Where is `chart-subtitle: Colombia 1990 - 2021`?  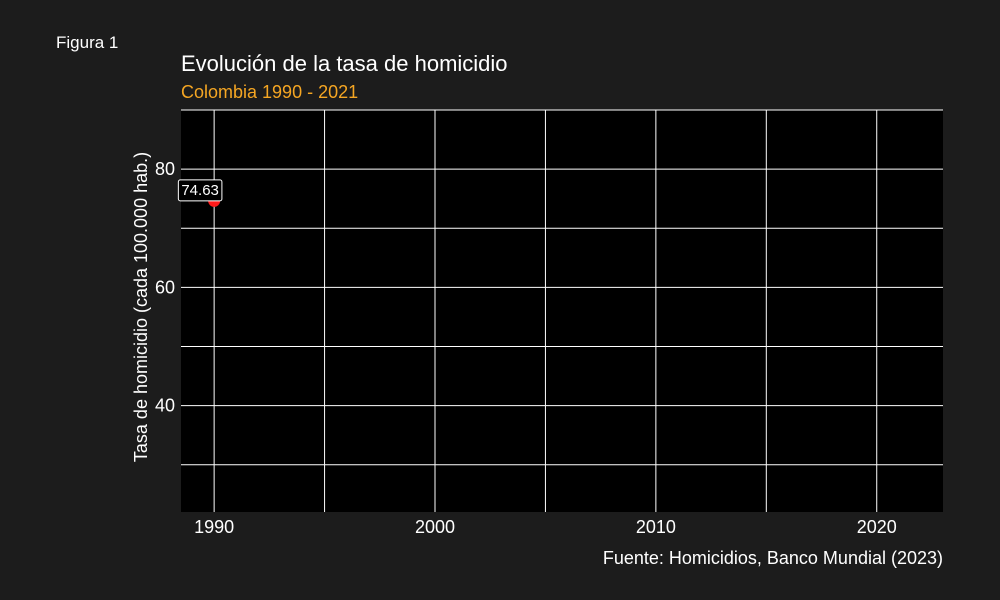 chart-subtitle: Colombia 1990 - 2021 is located at coordinates (269, 92).